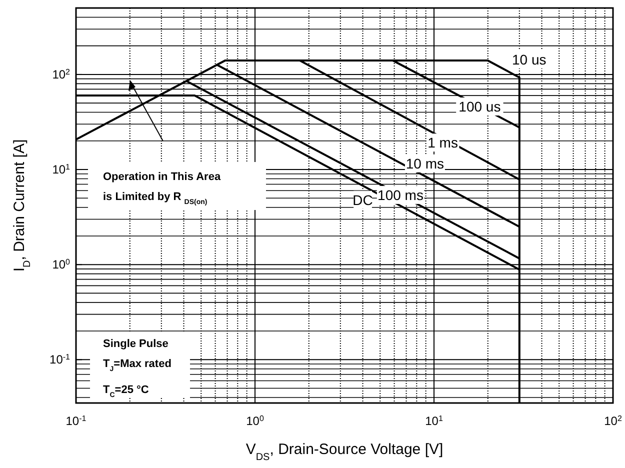 This screenshot has width=625, height=468. Describe the element at coordinates (61, 74) in the screenshot. I see `y-tick-label: 10$^{2}$` at that location.